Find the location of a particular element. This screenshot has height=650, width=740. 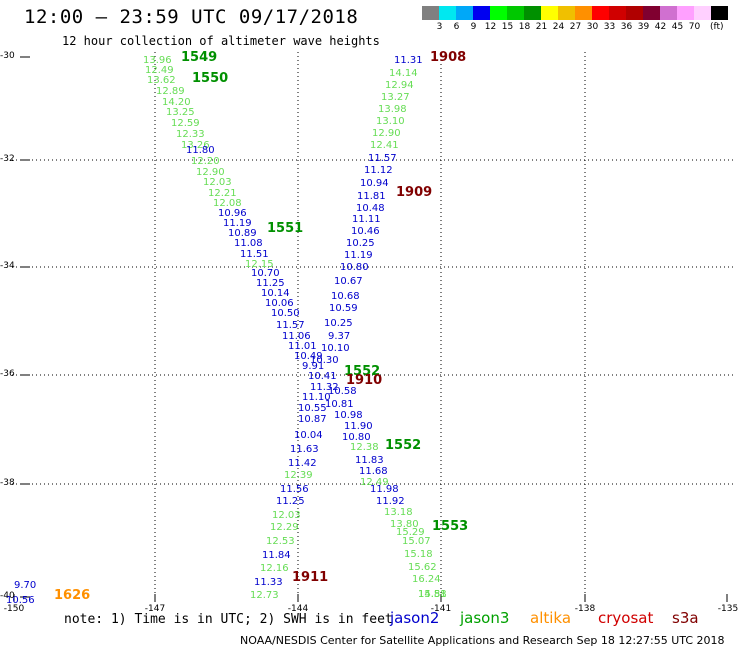

wave-height-value: 11.56 is located at coordinates (294, 489).